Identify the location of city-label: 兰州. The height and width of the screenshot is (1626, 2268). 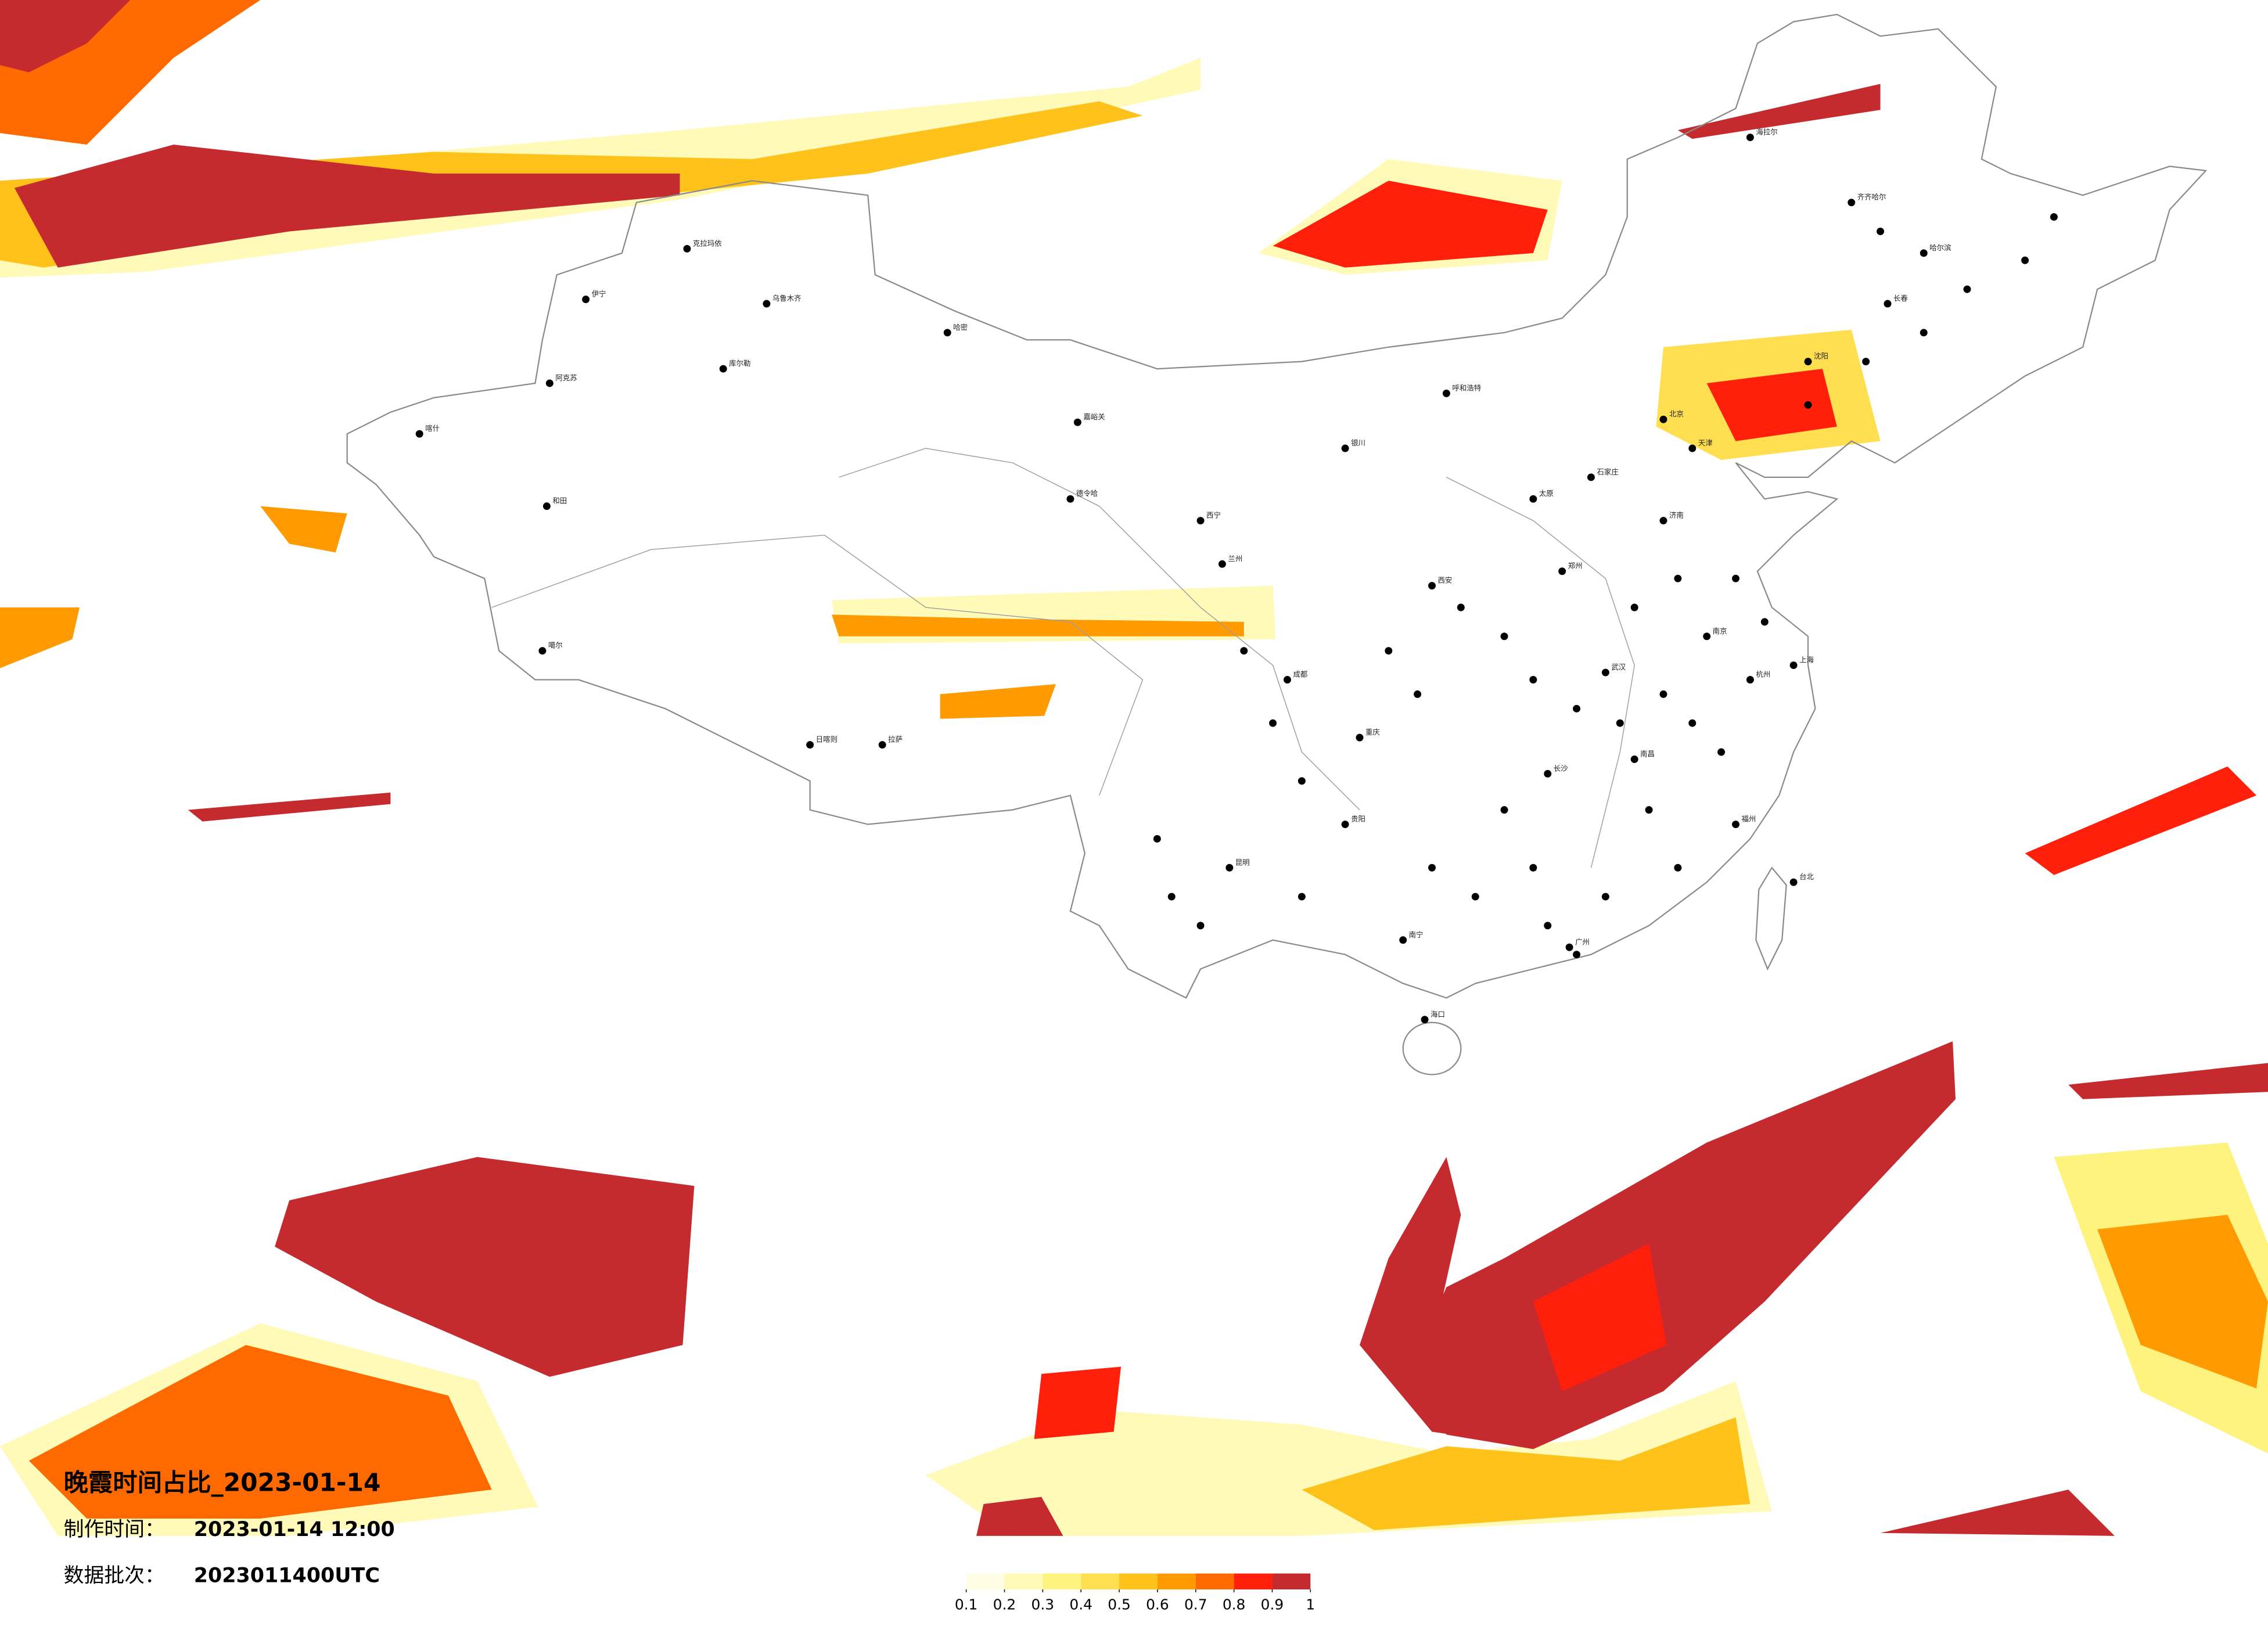
(1235, 558).